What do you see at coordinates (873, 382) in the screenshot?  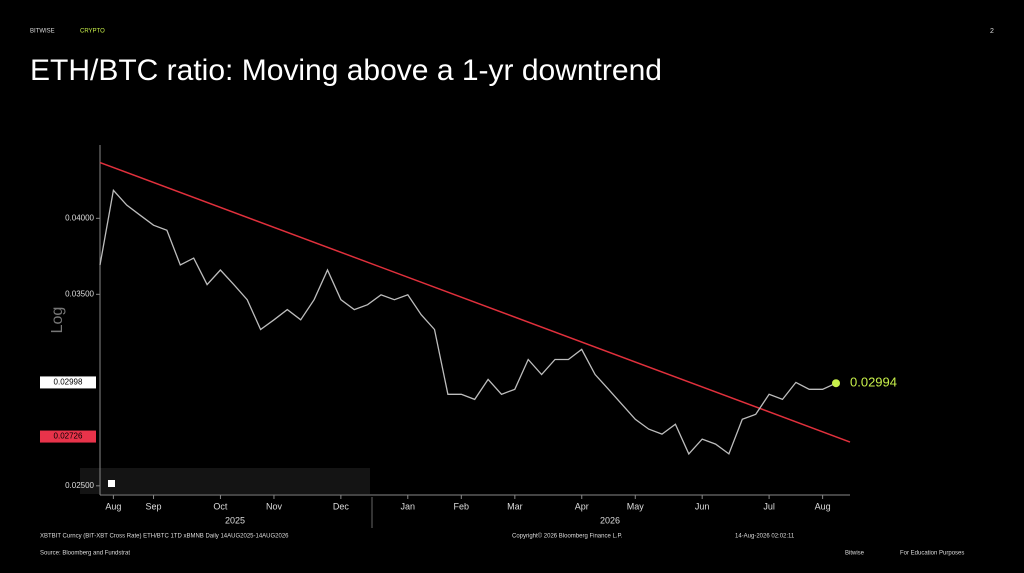 I see `last-value-label: 0.02994` at bounding box center [873, 382].